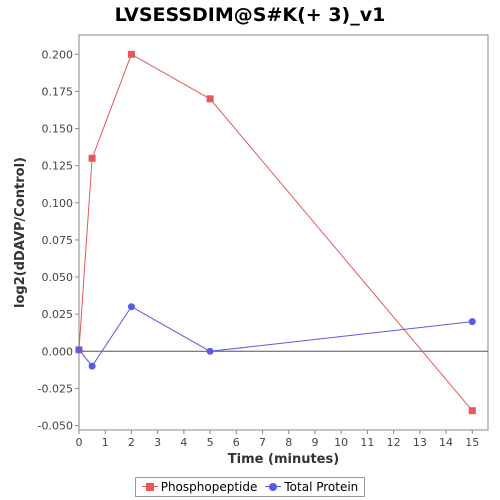  What do you see at coordinates (58, 314) in the screenshot?
I see `y-tick-label: 0.025` at bounding box center [58, 314].